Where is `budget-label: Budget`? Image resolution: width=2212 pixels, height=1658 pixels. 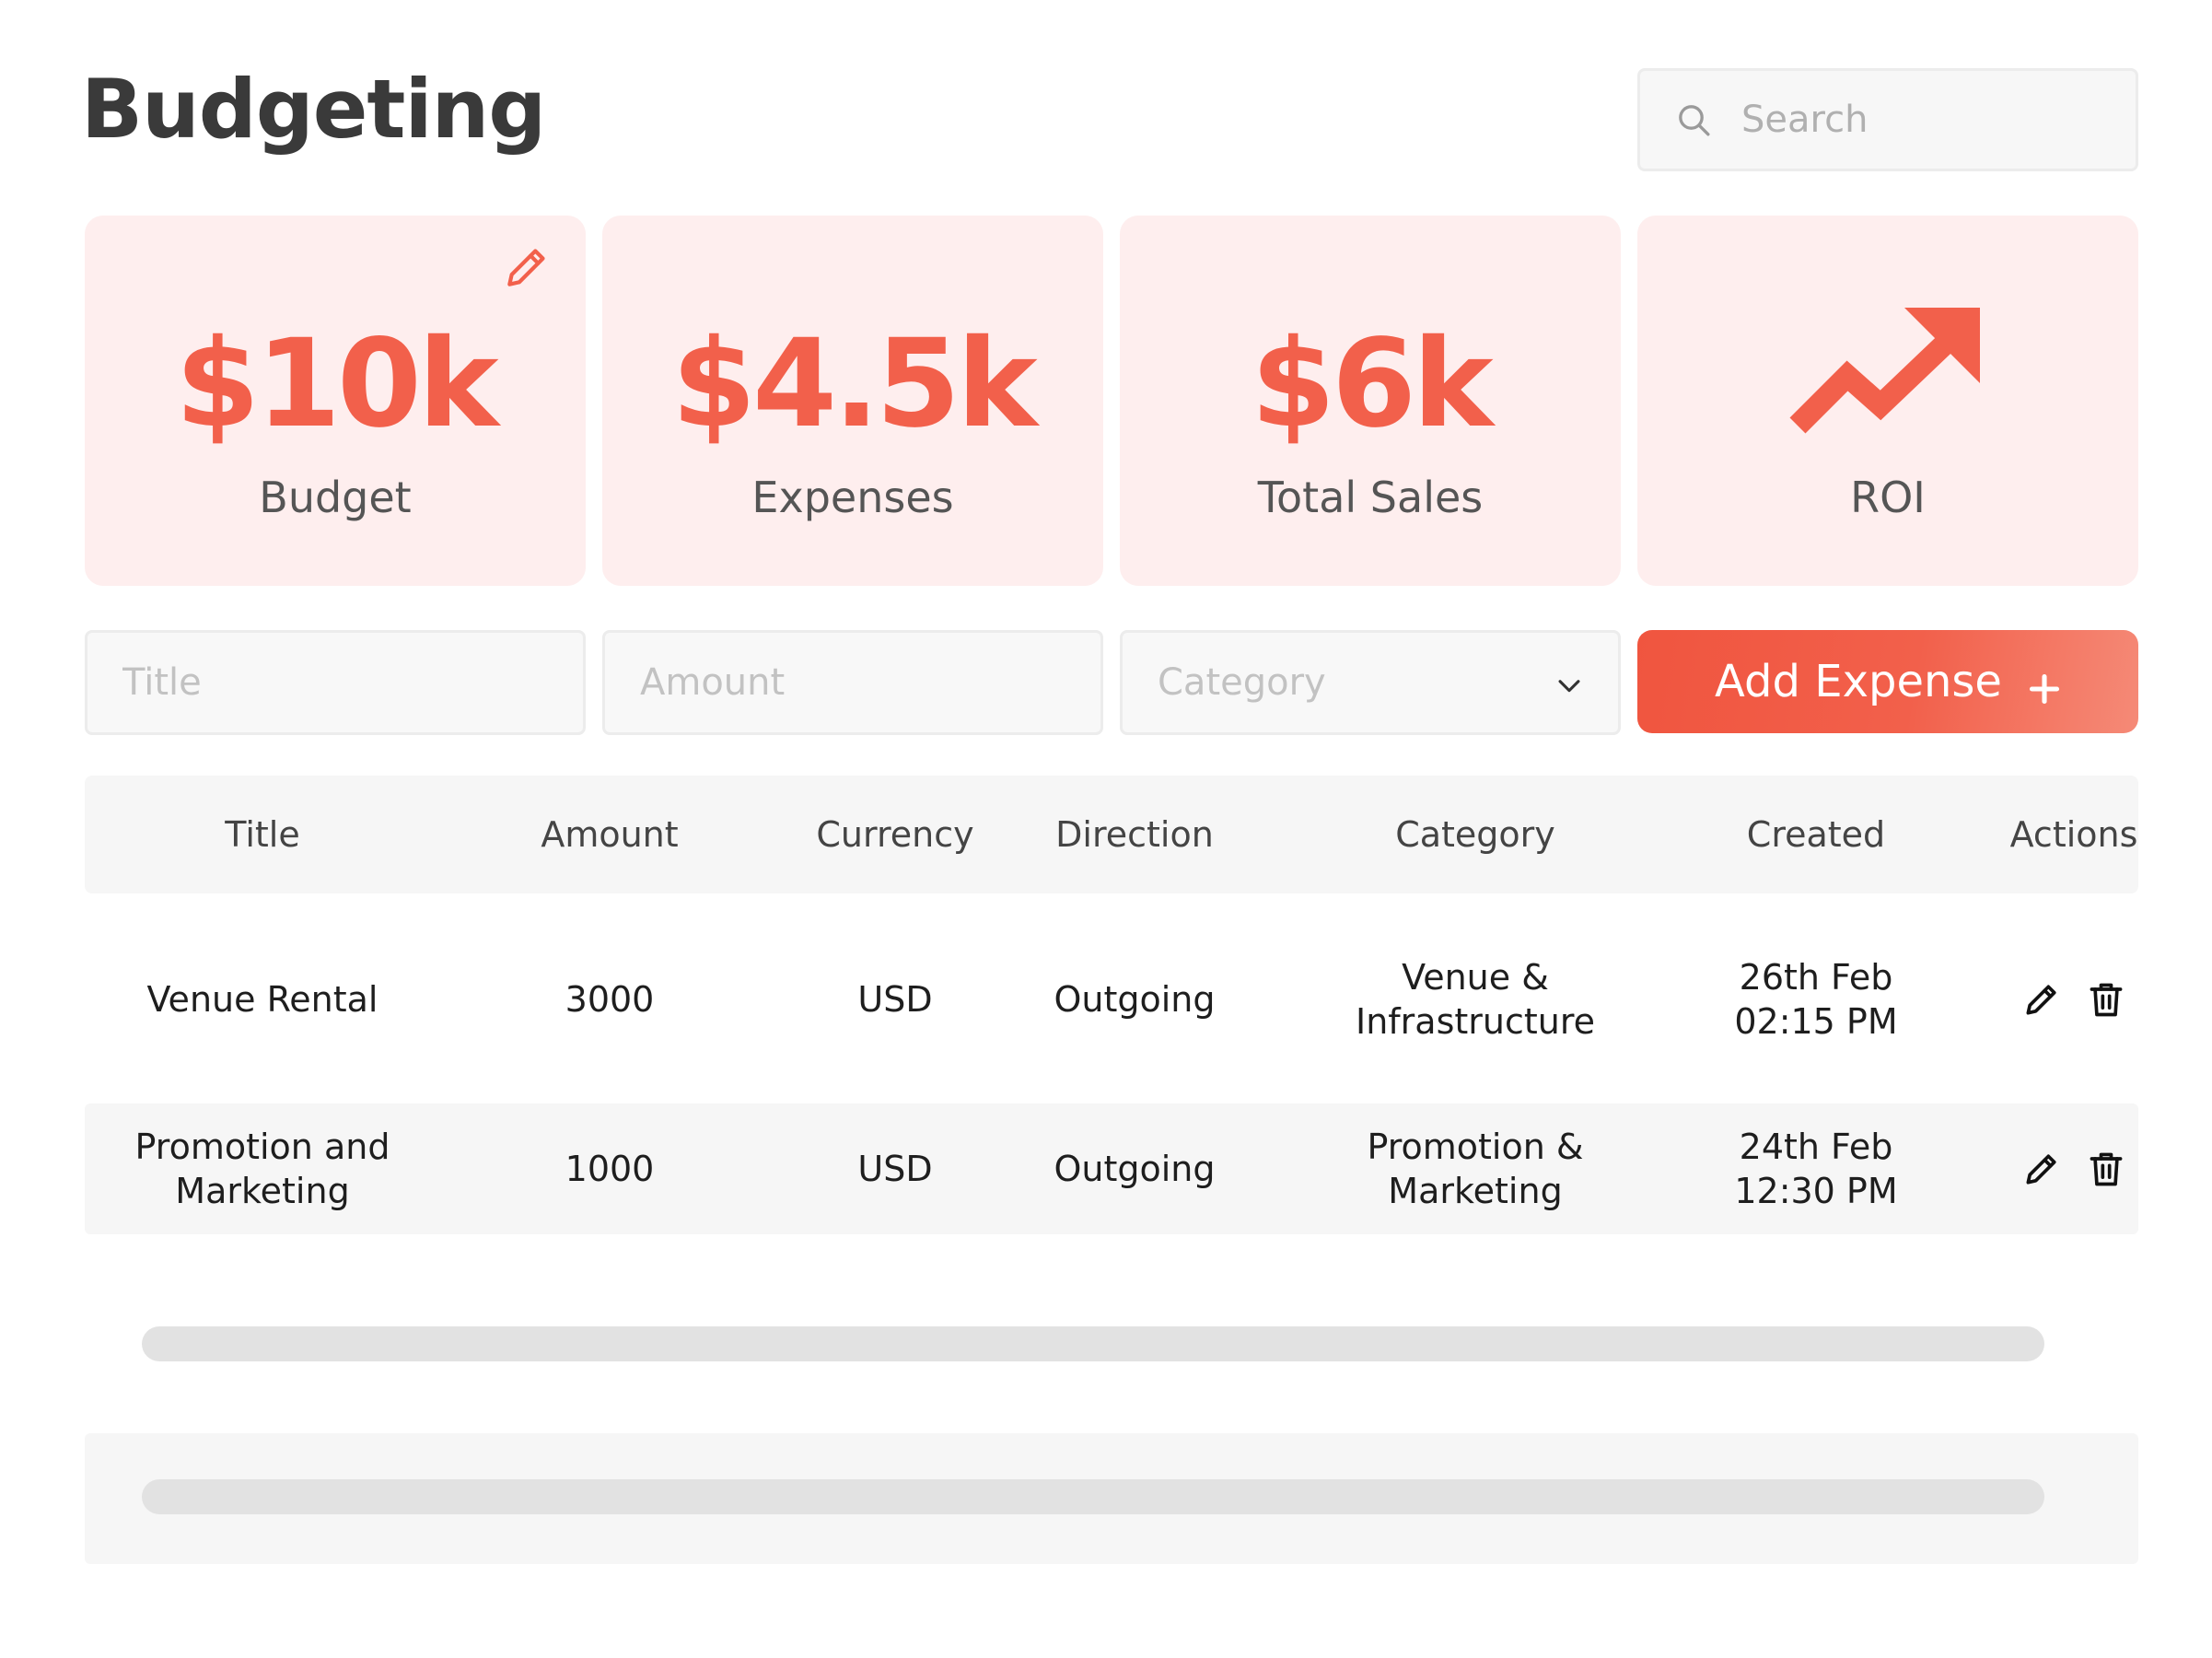
budget-label: Budget is located at coordinates (336, 497).